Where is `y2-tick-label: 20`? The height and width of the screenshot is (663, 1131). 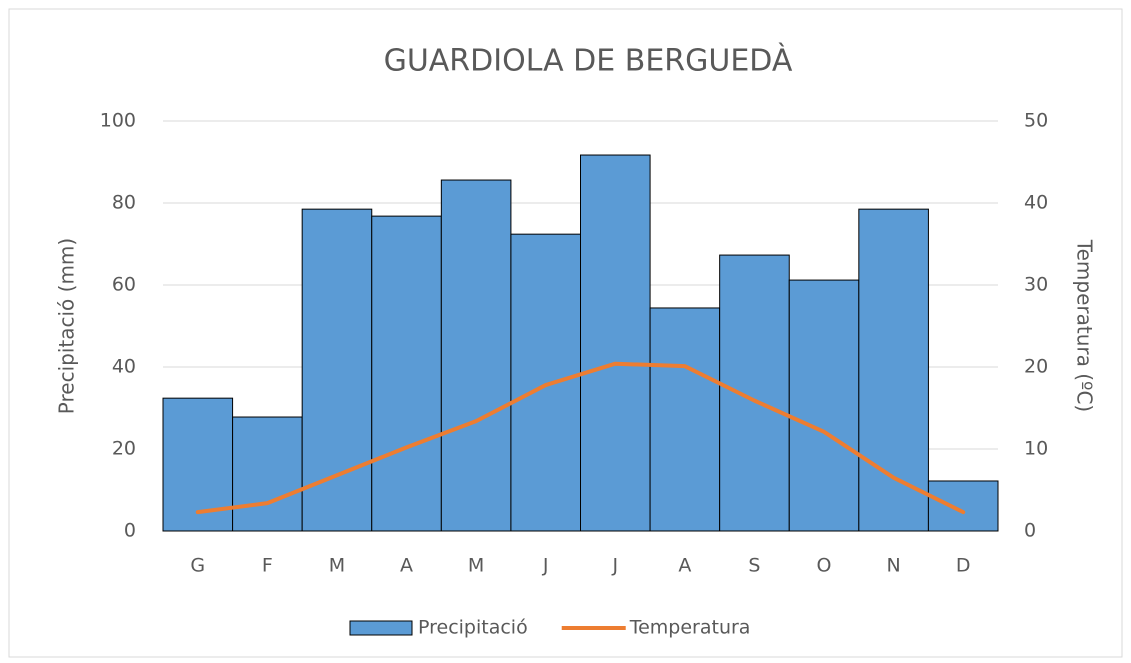
y2-tick-label: 20 is located at coordinates (1036, 367).